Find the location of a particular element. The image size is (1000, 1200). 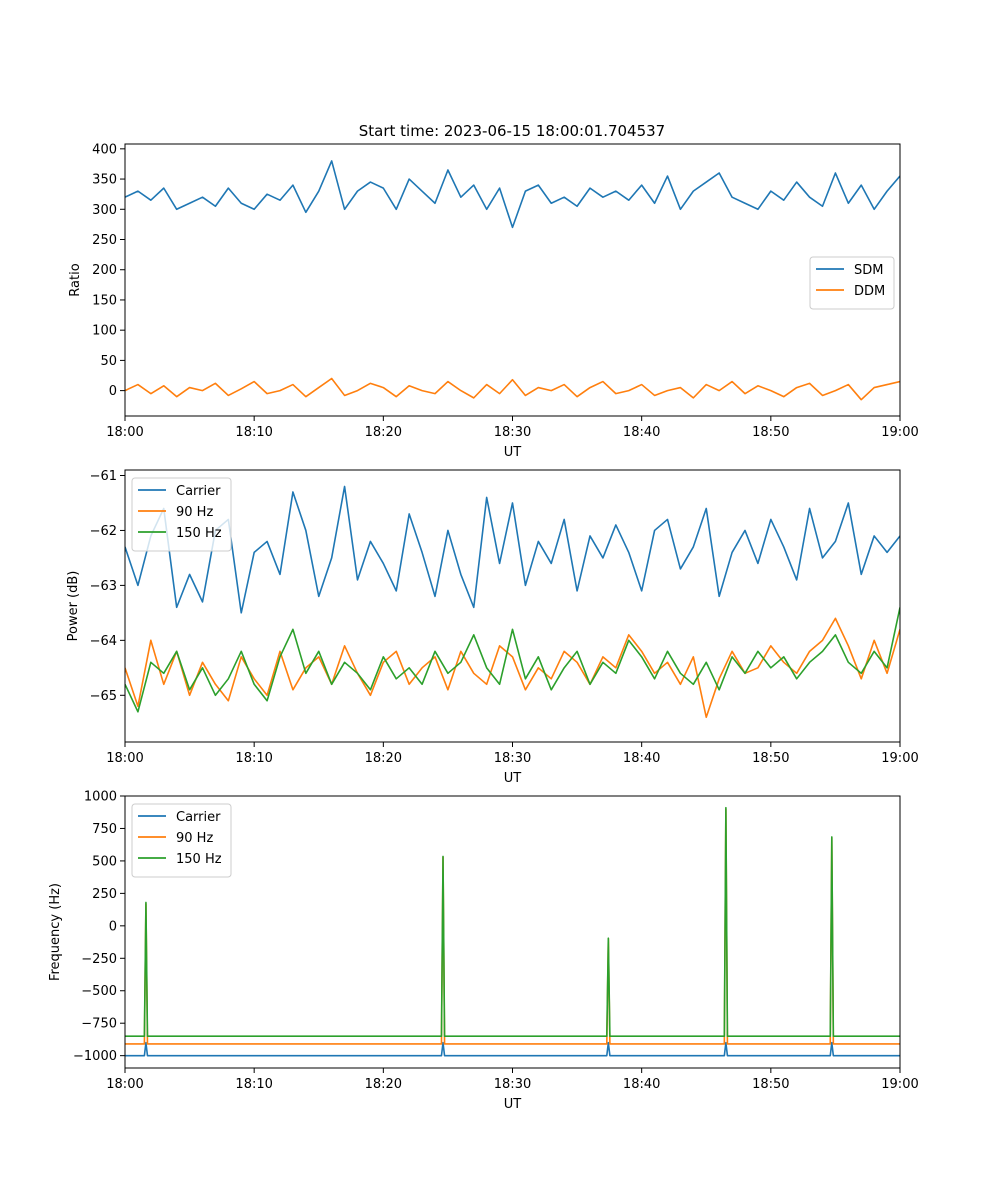

legend-box is located at coordinates (852, 283).